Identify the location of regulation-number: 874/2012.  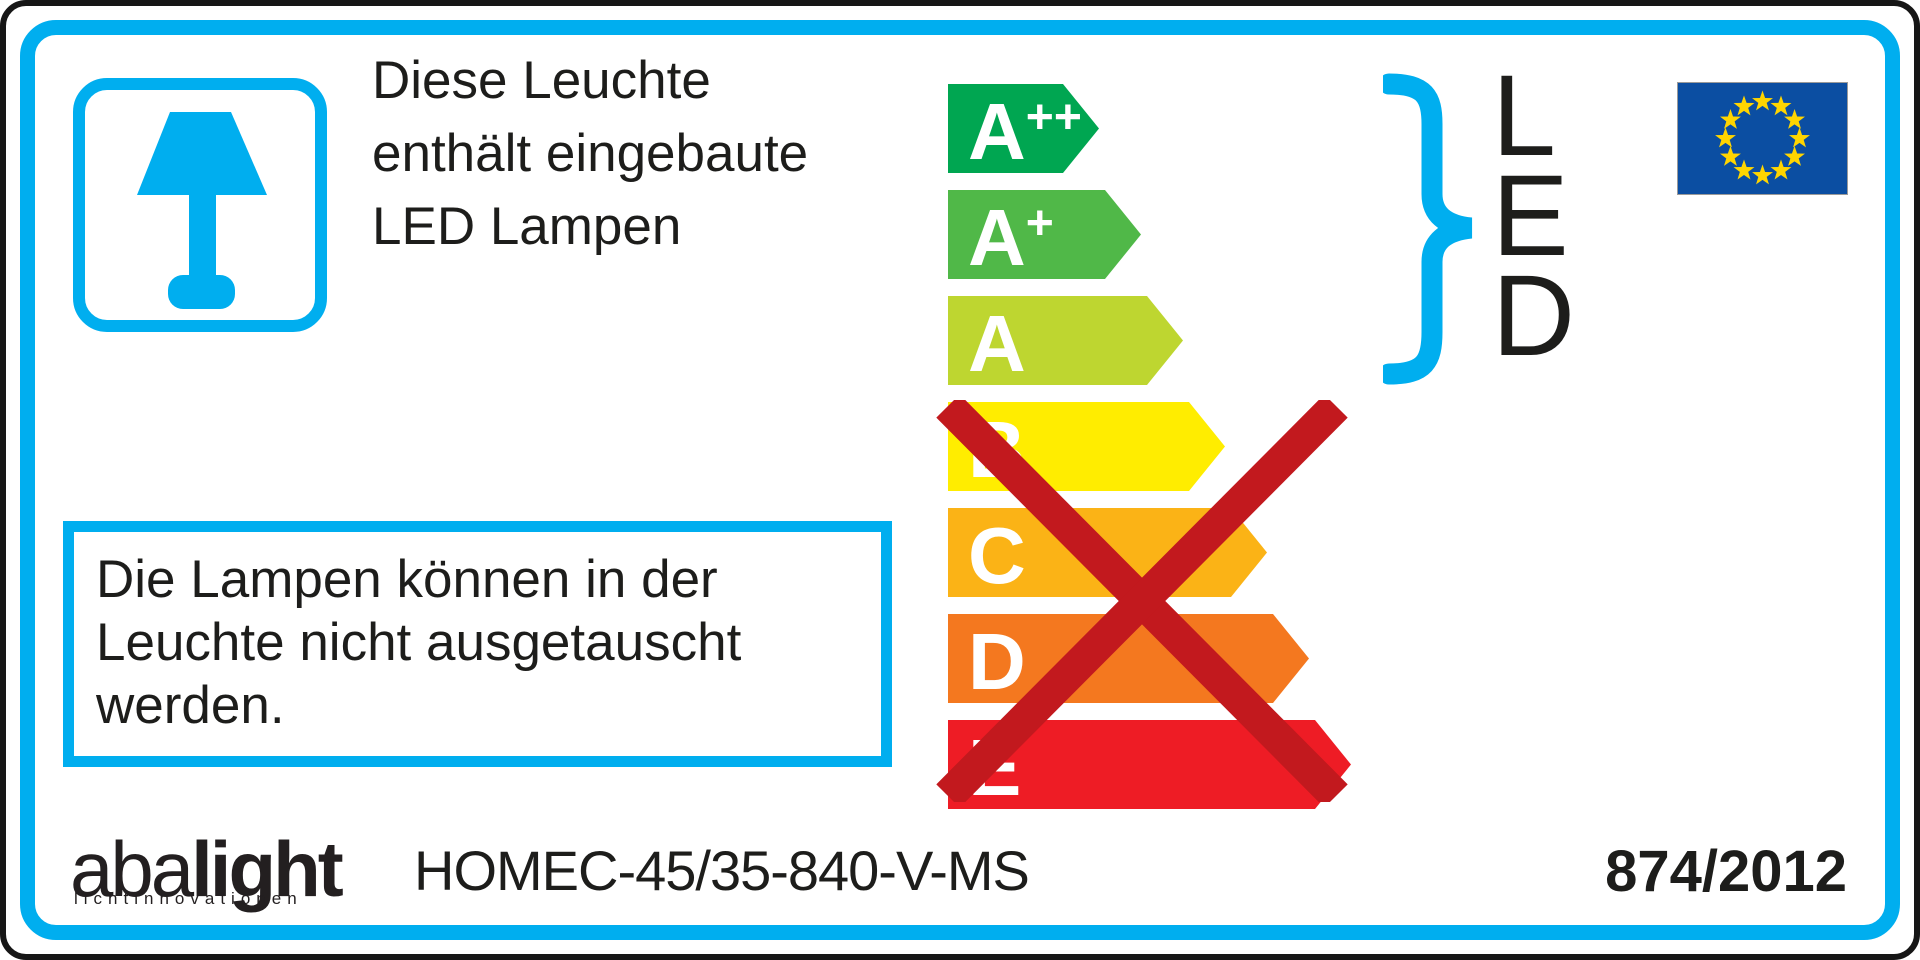
(1726, 871).